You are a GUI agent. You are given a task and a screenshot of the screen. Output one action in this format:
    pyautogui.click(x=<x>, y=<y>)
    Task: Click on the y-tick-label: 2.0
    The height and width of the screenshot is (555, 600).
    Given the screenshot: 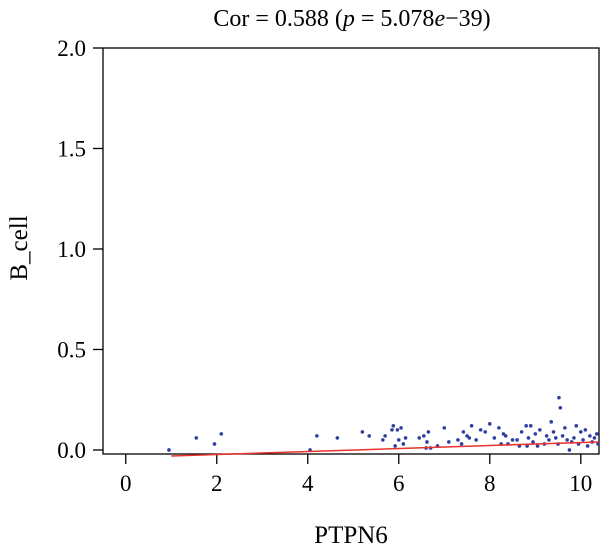 What is the action you would take?
    pyautogui.click(x=71, y=48)
    